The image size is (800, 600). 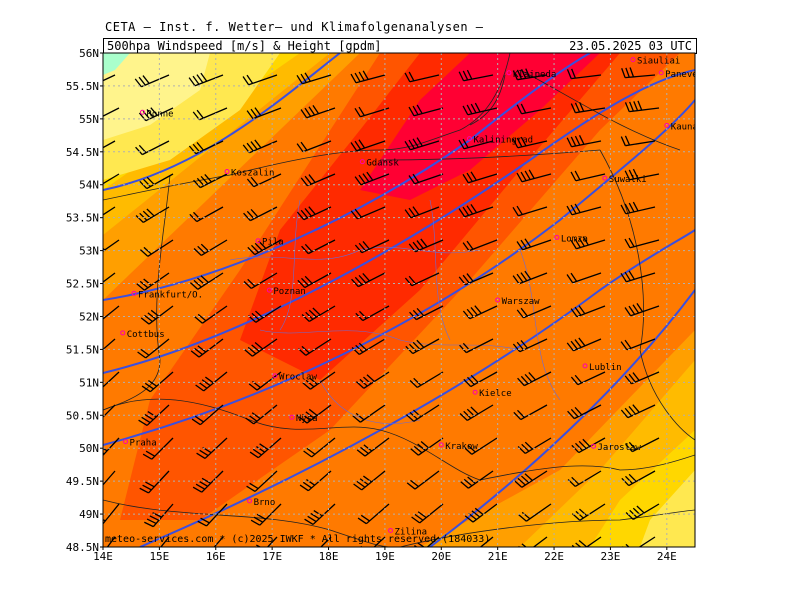 I want to click on lat-tick-label: 53.5N, so click(x=82, y=218).